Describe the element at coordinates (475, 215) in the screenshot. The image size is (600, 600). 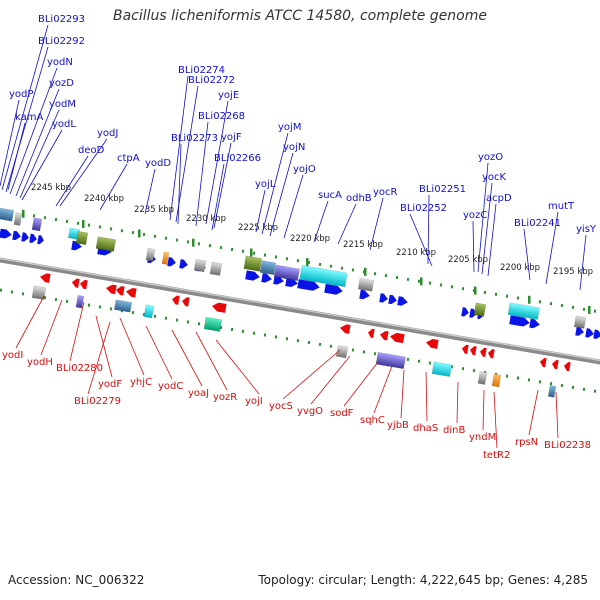
I see `forward-gene-label: yozC` at that location.